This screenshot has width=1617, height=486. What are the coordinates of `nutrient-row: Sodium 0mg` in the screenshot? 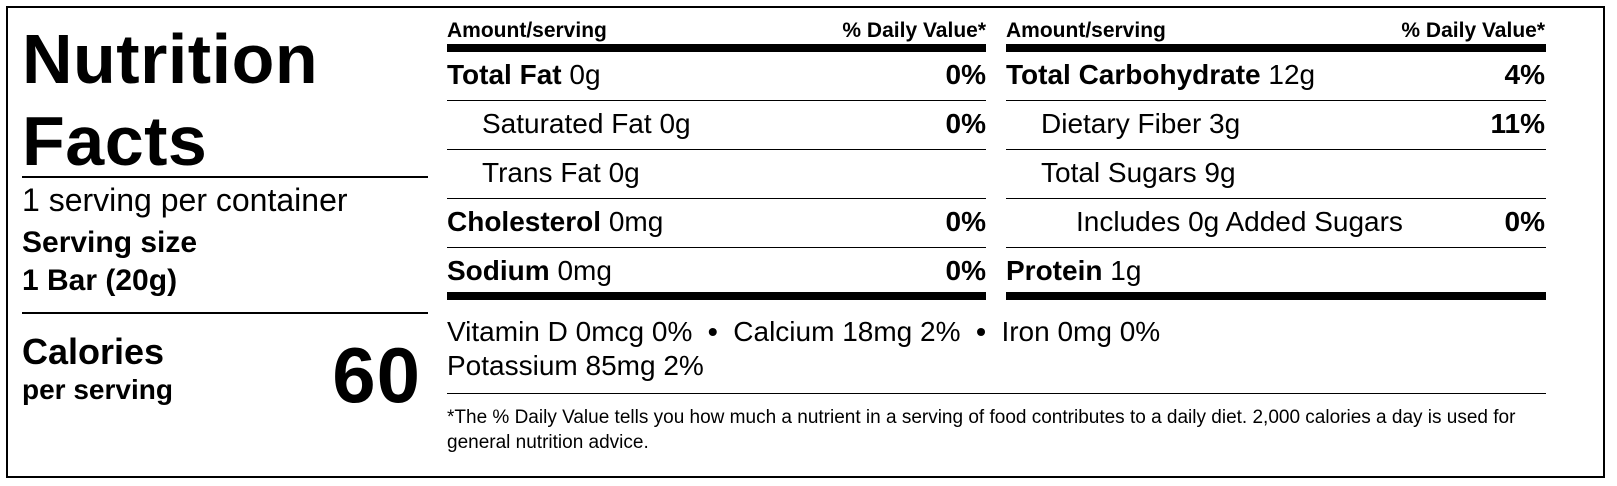 It's located at (529, 271).